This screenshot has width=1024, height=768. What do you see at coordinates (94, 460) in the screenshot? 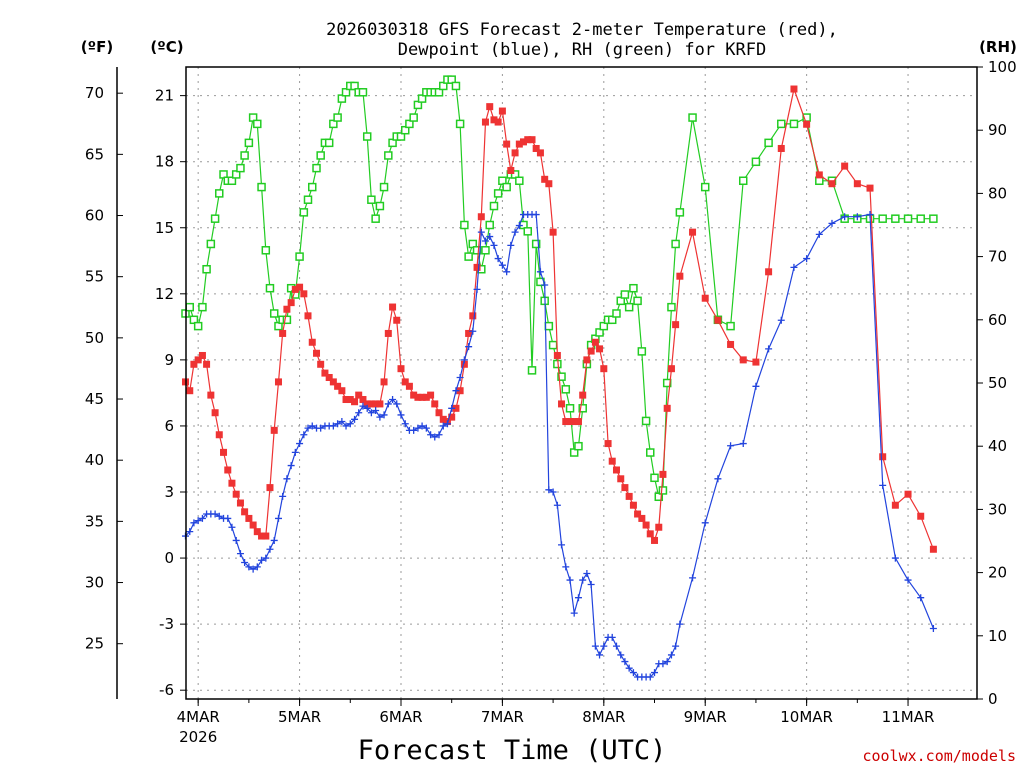
I see `fahrenheit-tick-label: 40` at bounding box center [94, 460].